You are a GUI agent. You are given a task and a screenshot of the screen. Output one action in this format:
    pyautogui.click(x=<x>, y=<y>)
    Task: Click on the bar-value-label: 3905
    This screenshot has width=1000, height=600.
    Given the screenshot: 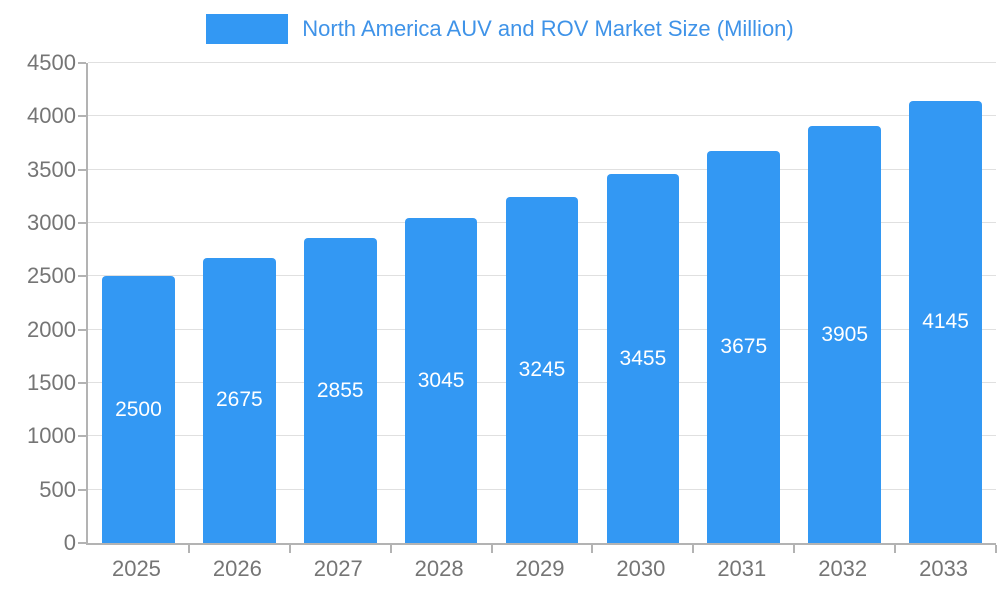 What is the action you would take?
    pyautogui.click(x=845, y=334)
    